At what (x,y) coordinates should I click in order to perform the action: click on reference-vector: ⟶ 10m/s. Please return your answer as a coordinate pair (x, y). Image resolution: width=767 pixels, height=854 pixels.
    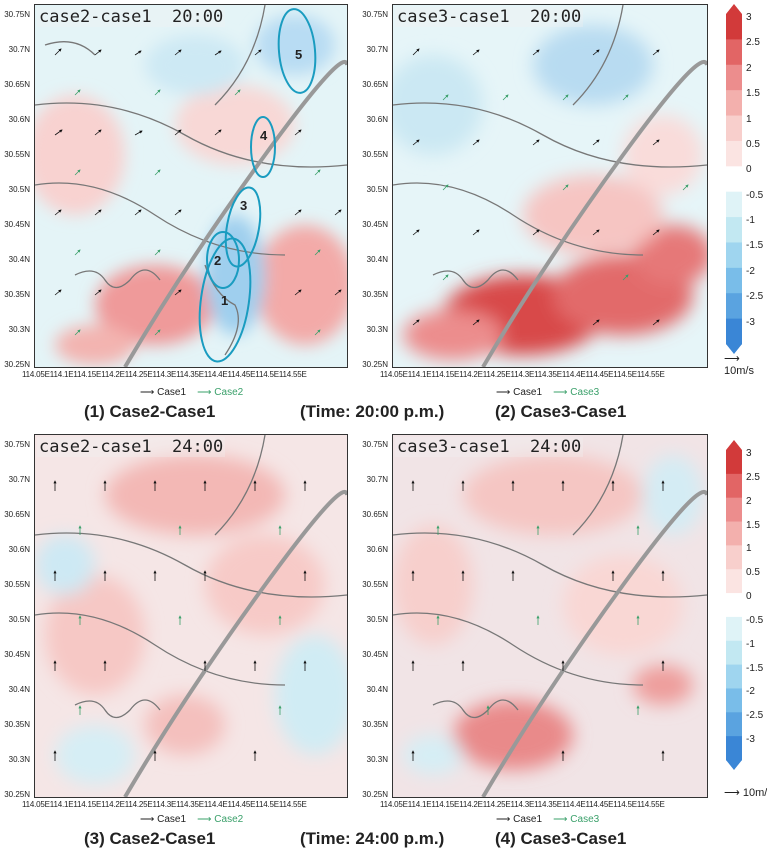
    Looking at the image, I should click on (739, 365).